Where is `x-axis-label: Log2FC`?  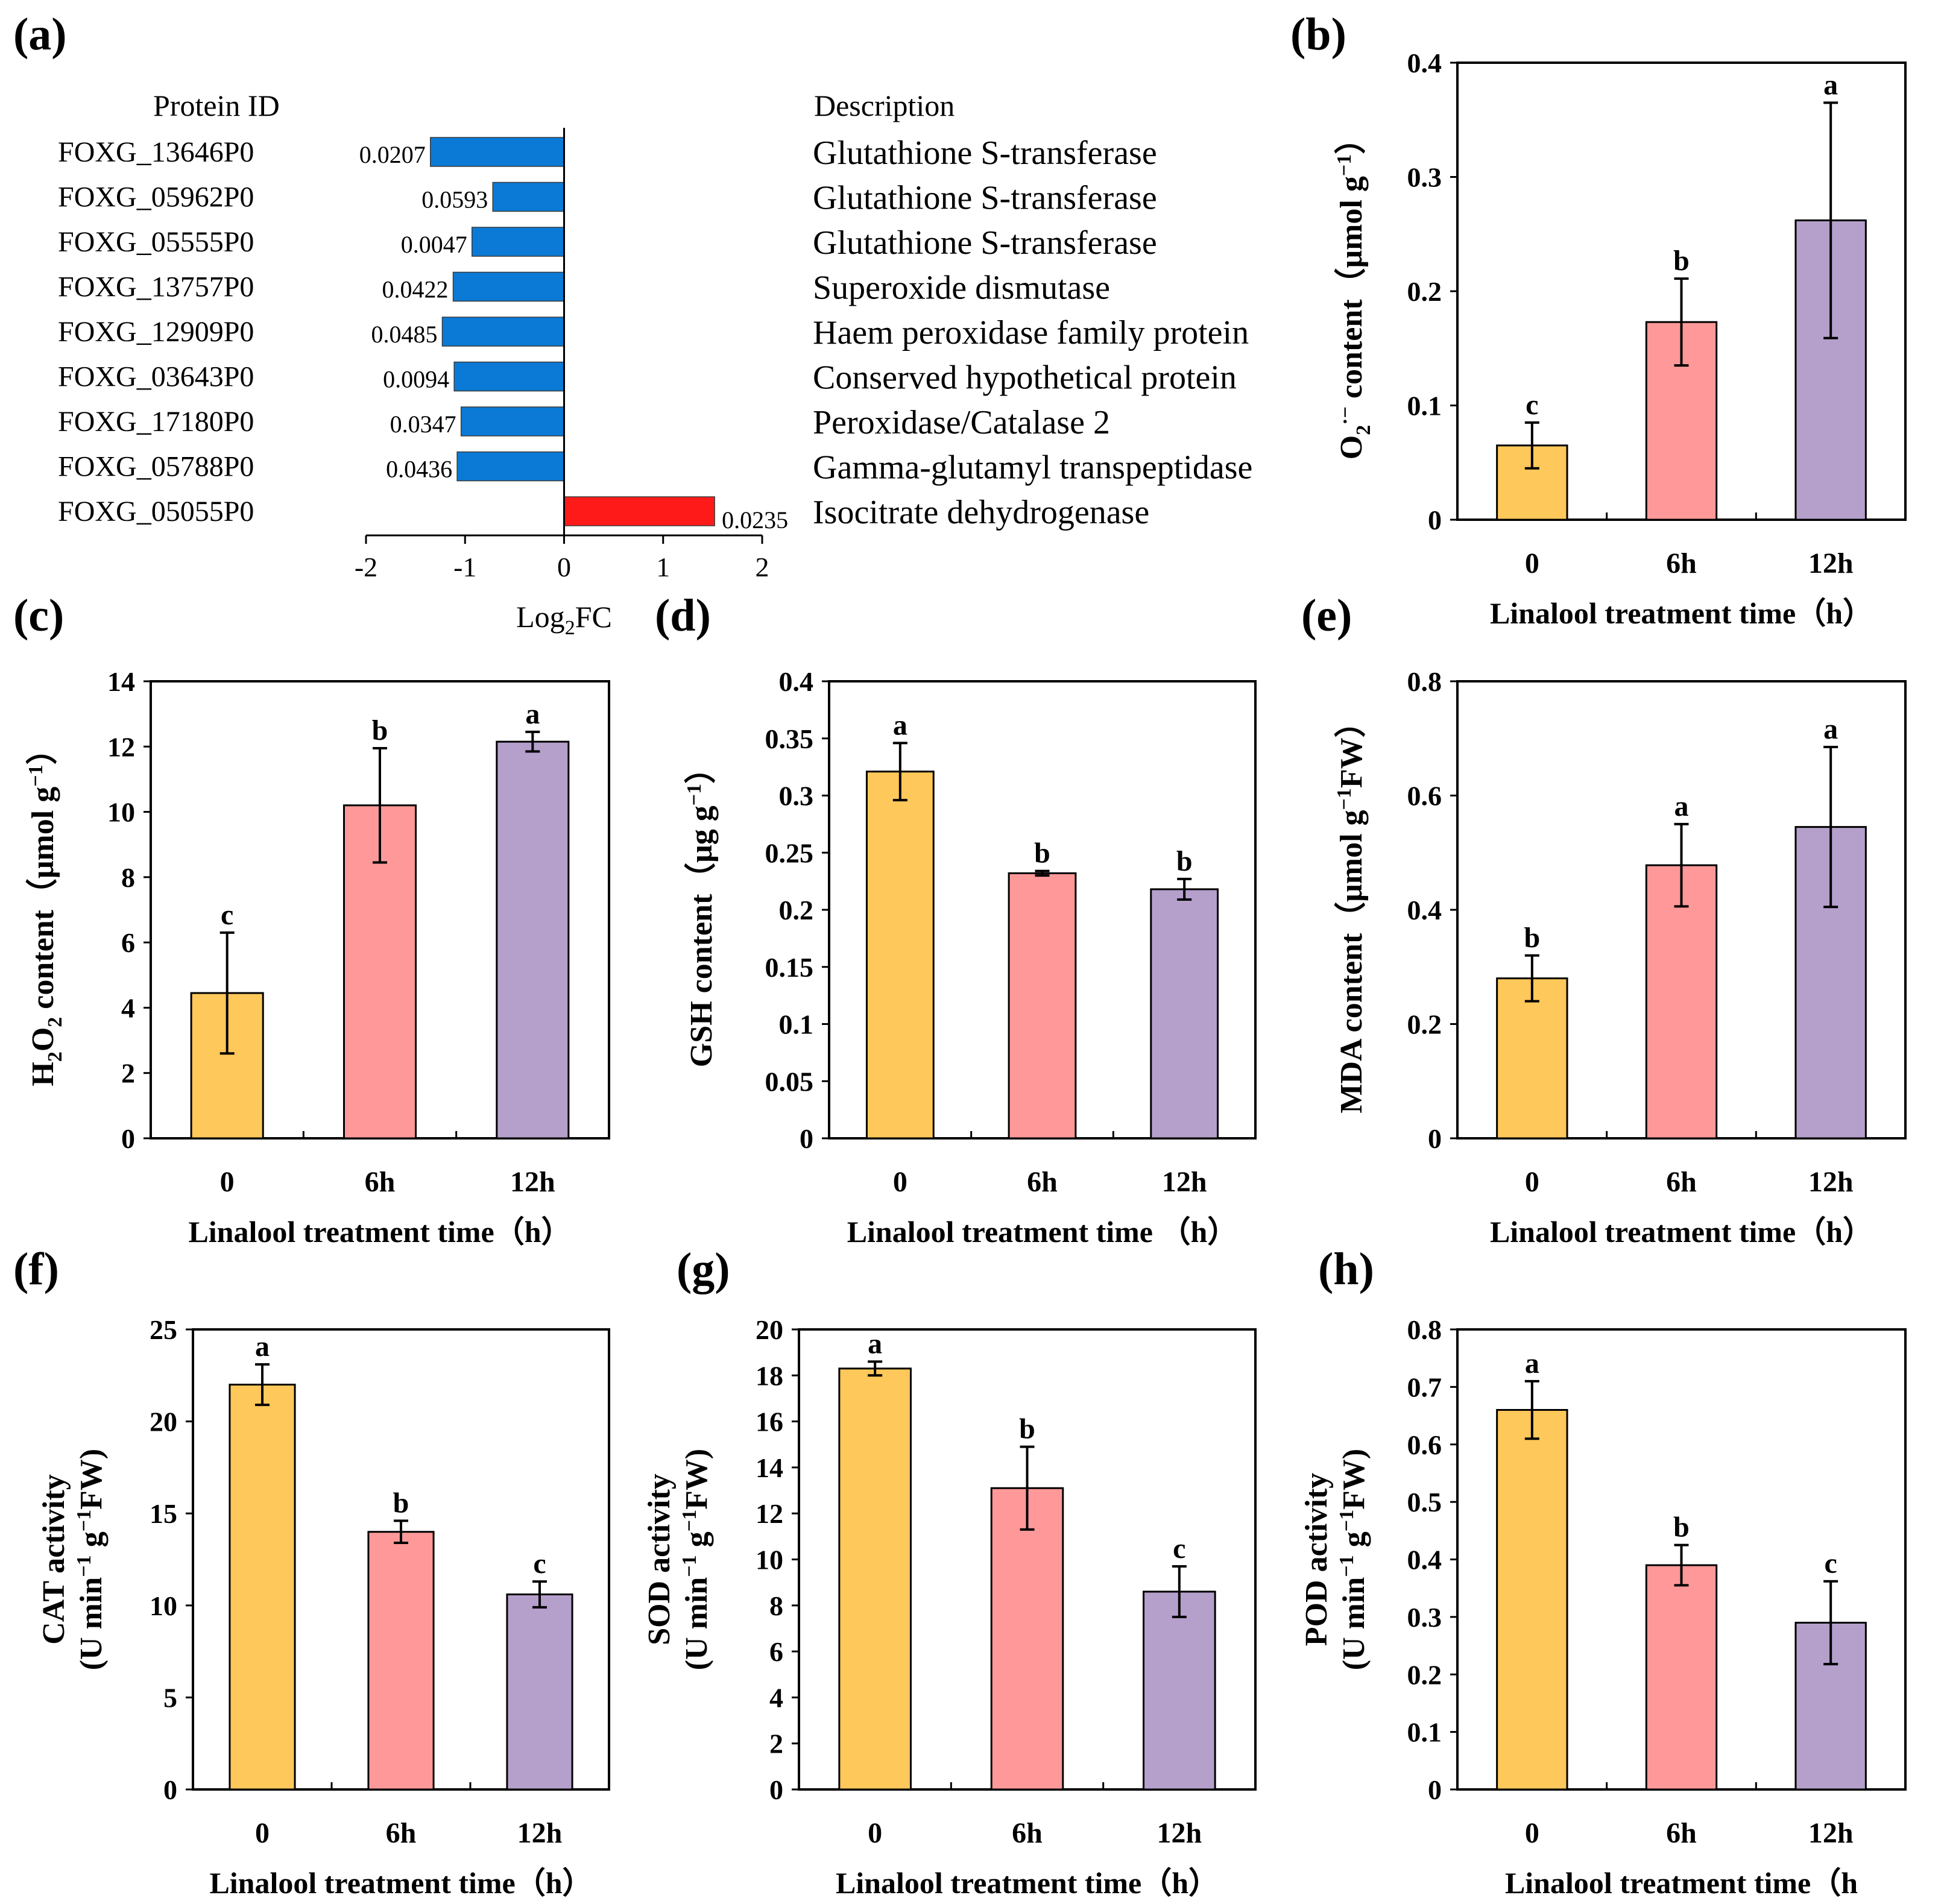
x-axis-label: Log2FC is located at coordinates (564, 620).